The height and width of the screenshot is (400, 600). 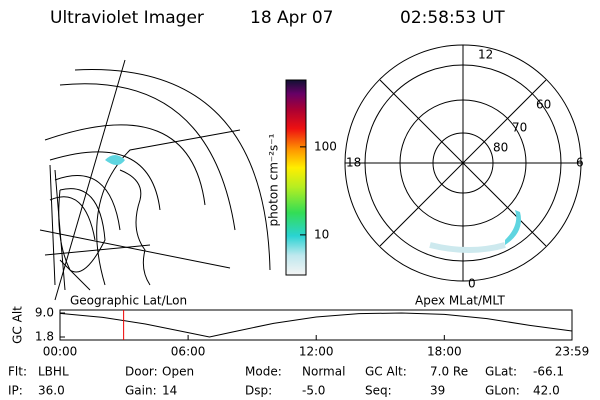 What do you see at coordinates (546, 391) in the screenshot?
I see `info-value: 42.0` at bounding box center [546, 391].